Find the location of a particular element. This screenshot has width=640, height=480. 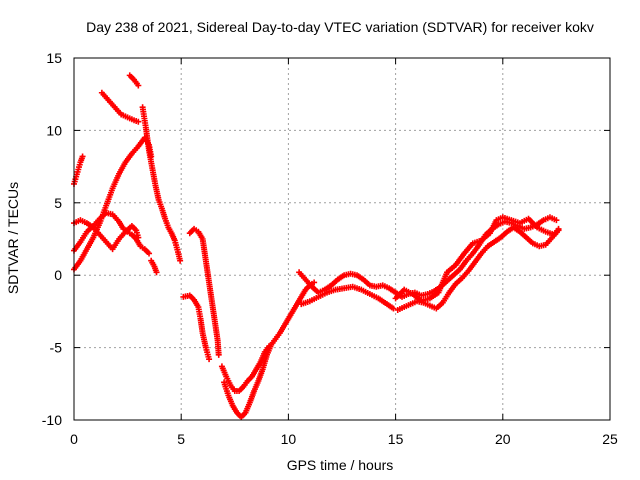

y-tick-label: 0 is located at coordinates (58, 275).